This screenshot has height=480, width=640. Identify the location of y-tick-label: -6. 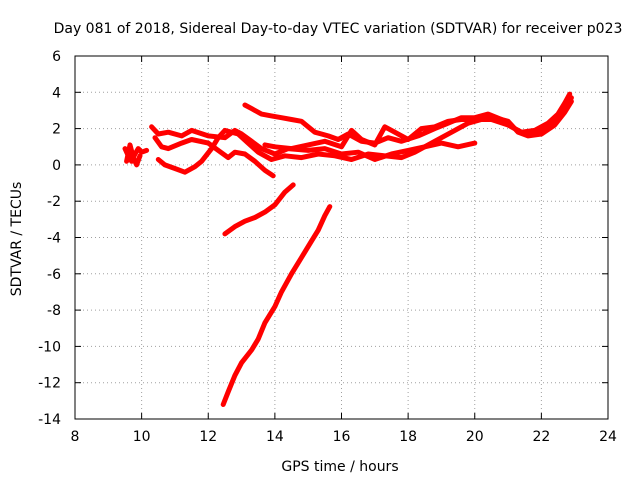
(54, 275).